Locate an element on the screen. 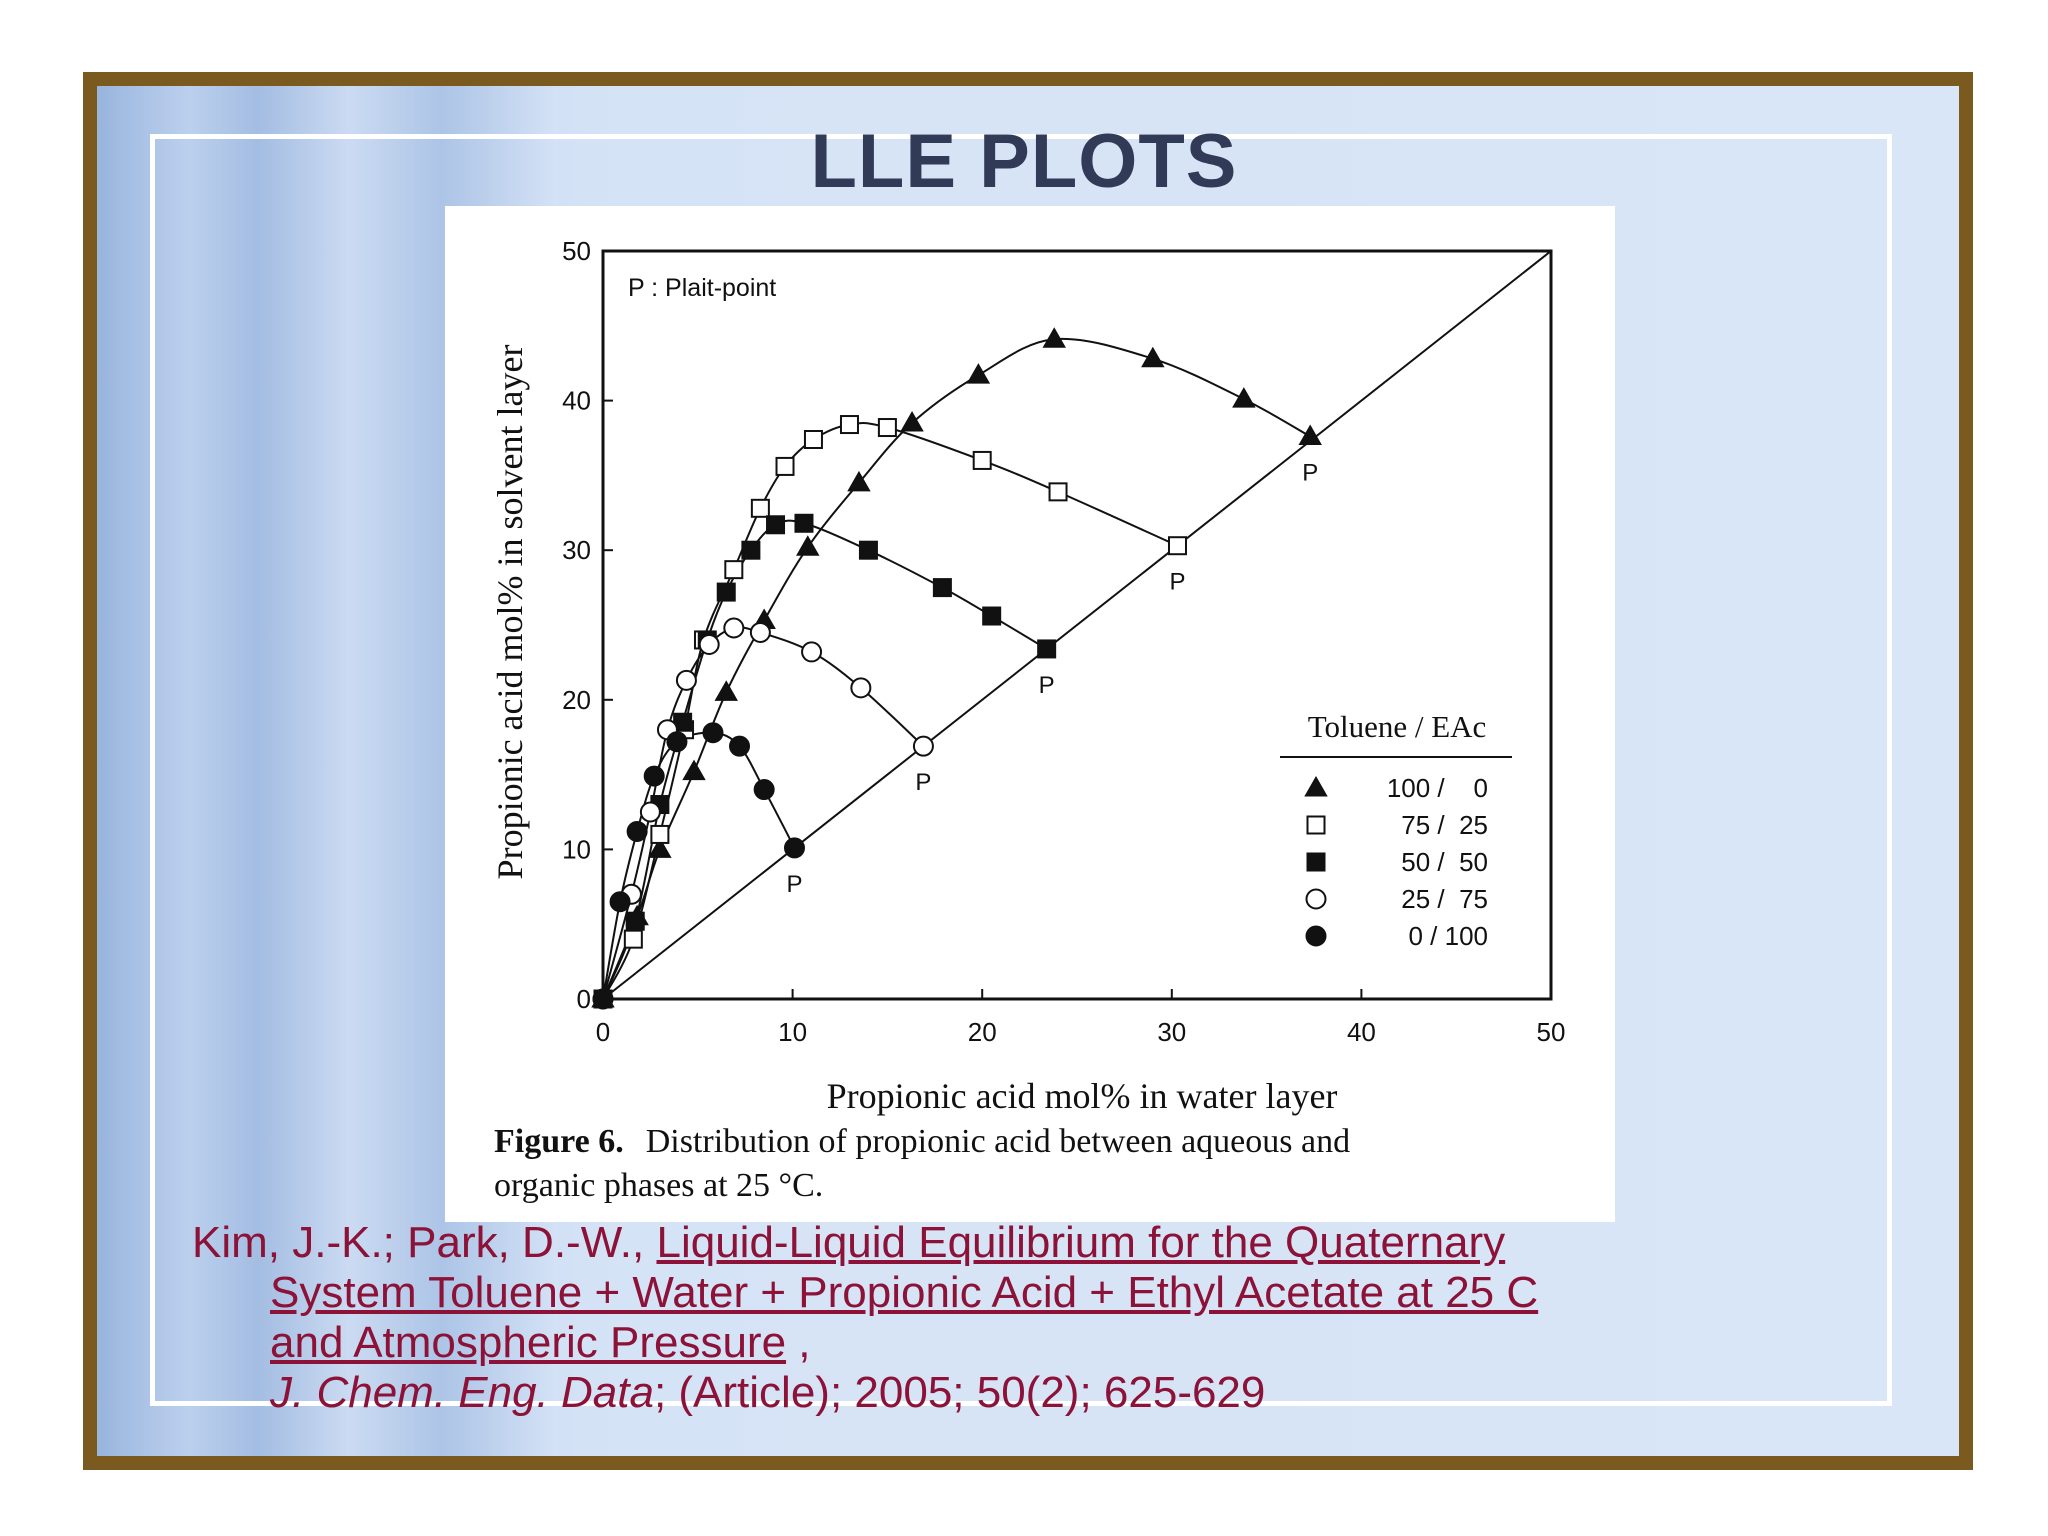  y-tick-label: 10 is located at coordinates (576, 849).